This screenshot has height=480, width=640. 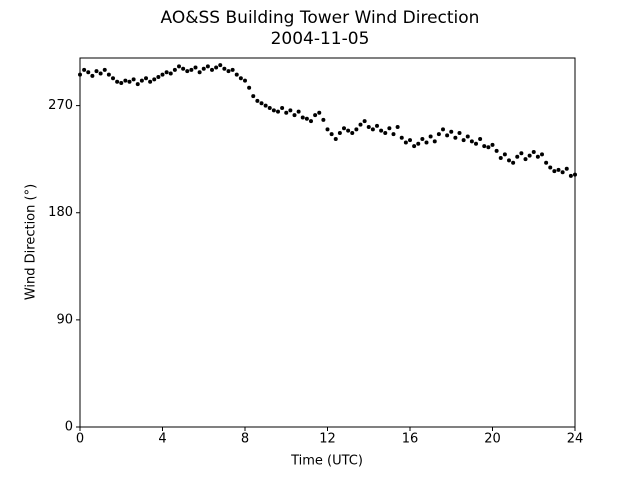 What do you see at coordinates (575, 439) in the screenshot?
I see `x-tick-label: 24` at bounding box center [575, 439].